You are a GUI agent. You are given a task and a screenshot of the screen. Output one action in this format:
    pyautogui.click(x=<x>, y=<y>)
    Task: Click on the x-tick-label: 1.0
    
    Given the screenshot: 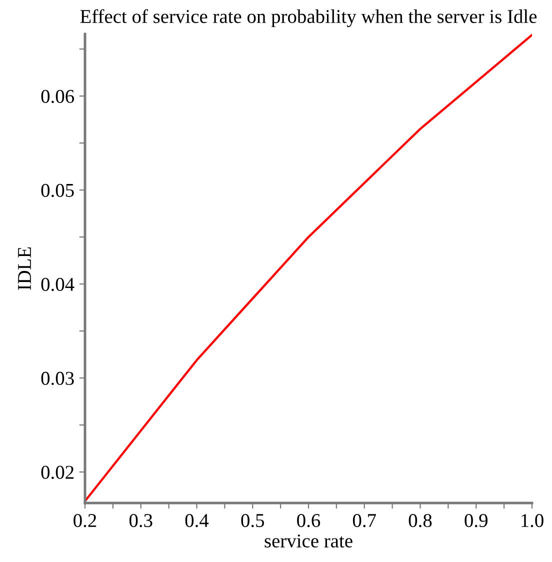 What is the action you would take?
    pyautogui.click(x=533, y=521)
    